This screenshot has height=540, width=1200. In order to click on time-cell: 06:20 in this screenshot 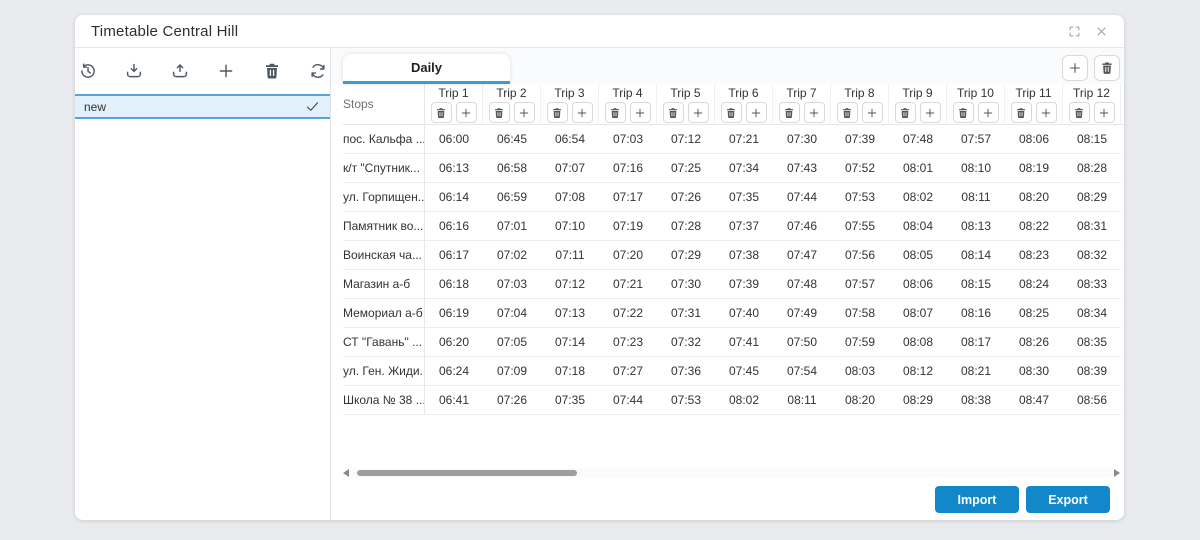, I will do `click(454, 342)`.